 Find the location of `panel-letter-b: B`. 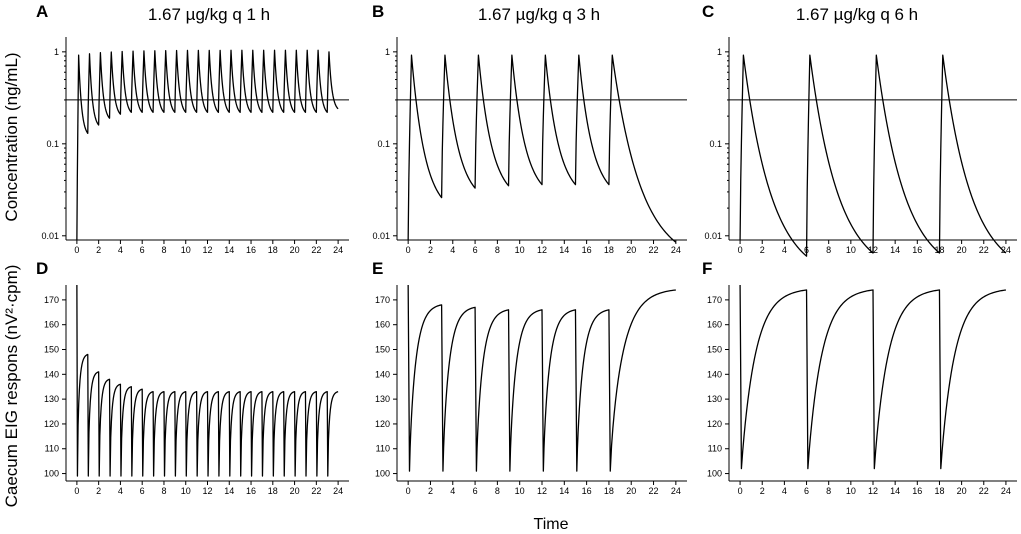

panel-letter-b: B is located at coordinates (378, 11).